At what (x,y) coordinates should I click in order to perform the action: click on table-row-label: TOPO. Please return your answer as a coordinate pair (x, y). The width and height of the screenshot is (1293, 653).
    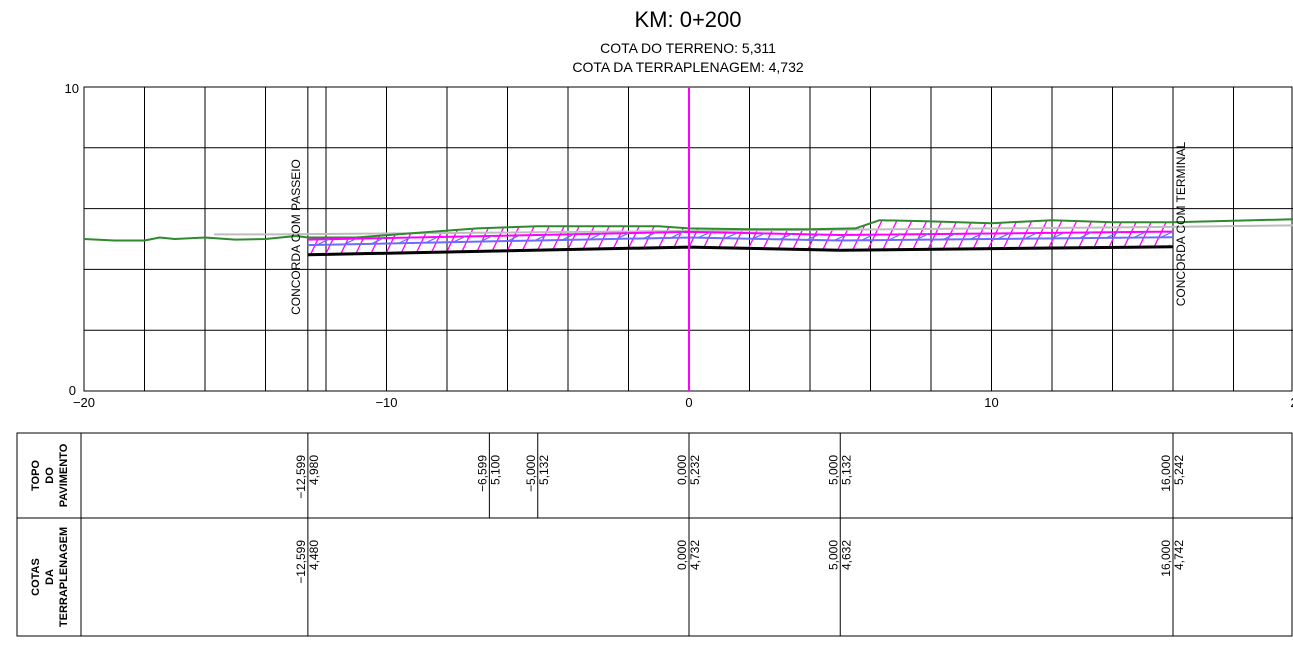
    Looking at the image, I should click on (36, 475).